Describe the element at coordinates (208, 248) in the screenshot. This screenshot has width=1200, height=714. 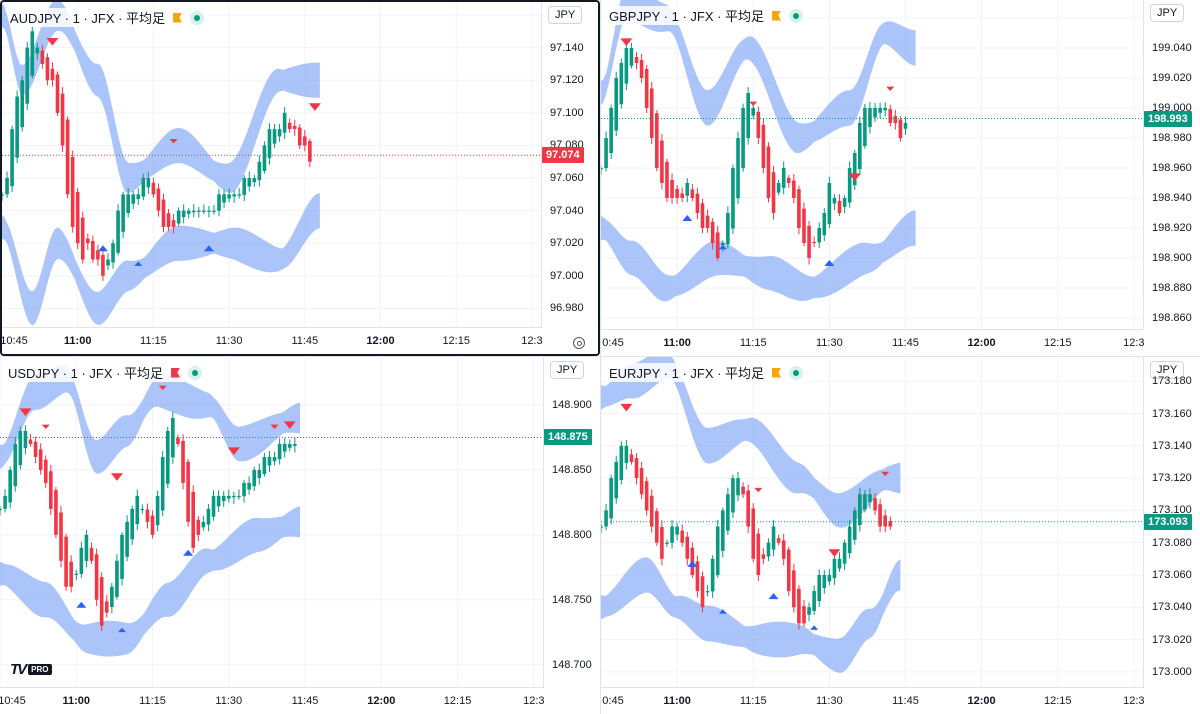
I see `buy-signal-marker` at that location.